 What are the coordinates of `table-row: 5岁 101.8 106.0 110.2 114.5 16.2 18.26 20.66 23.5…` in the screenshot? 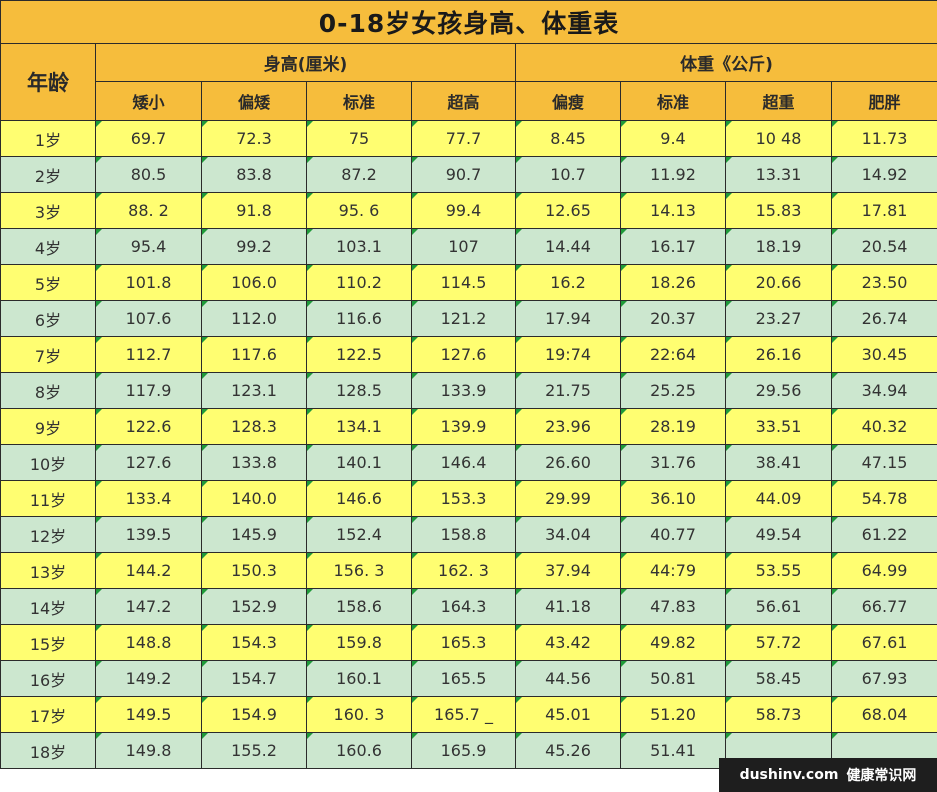 It's located at (468, 282).